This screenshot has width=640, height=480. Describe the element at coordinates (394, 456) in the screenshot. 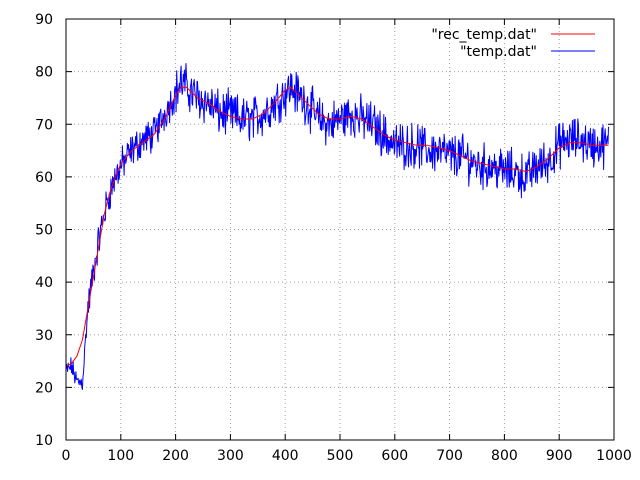

I see `x-tick-label: 600` at that location.